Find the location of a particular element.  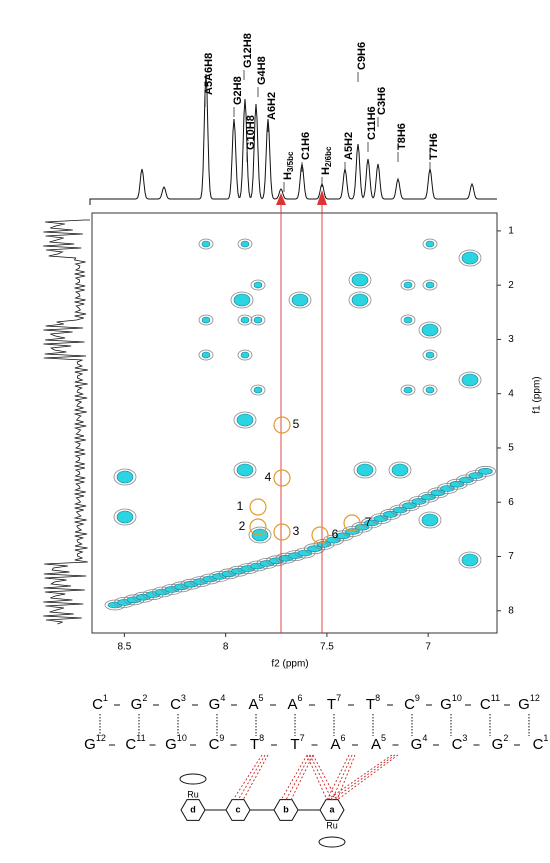

base-number: 3 is located at coordinates (464, 738).